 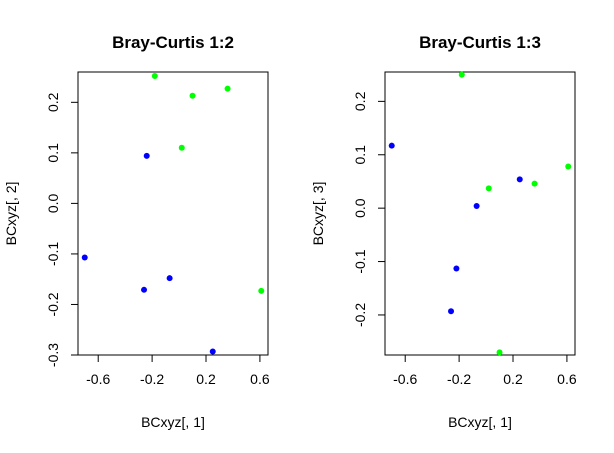 What do you see at coordinates (53, 355) in the screenshot?
I see `y-tick-label: -0.3` at bounding box center [53, 355].